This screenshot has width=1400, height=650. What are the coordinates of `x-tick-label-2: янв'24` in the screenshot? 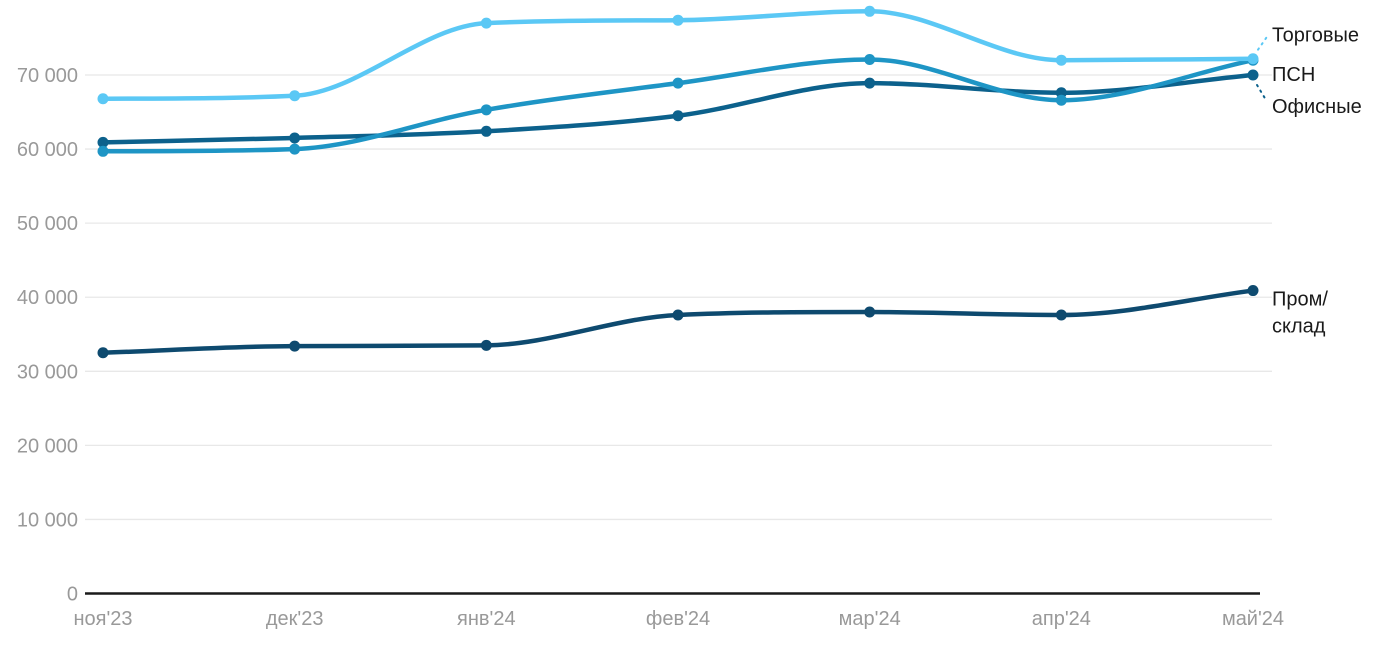 It's located at (486, 619).